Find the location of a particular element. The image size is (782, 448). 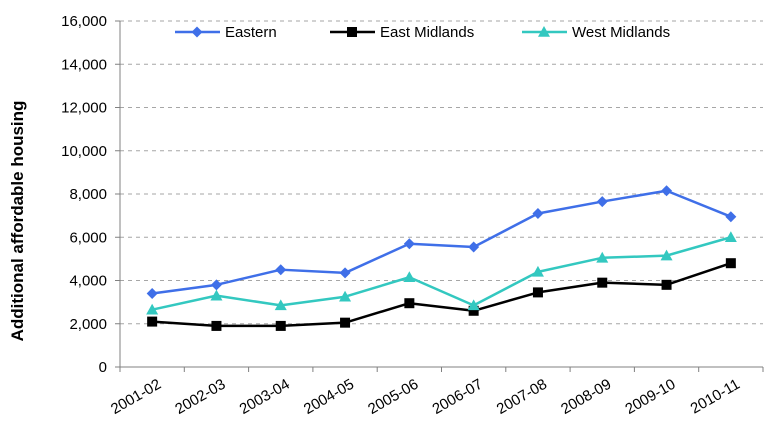

x-tick-label: 2004-05 is located at coordinates (329, 397).